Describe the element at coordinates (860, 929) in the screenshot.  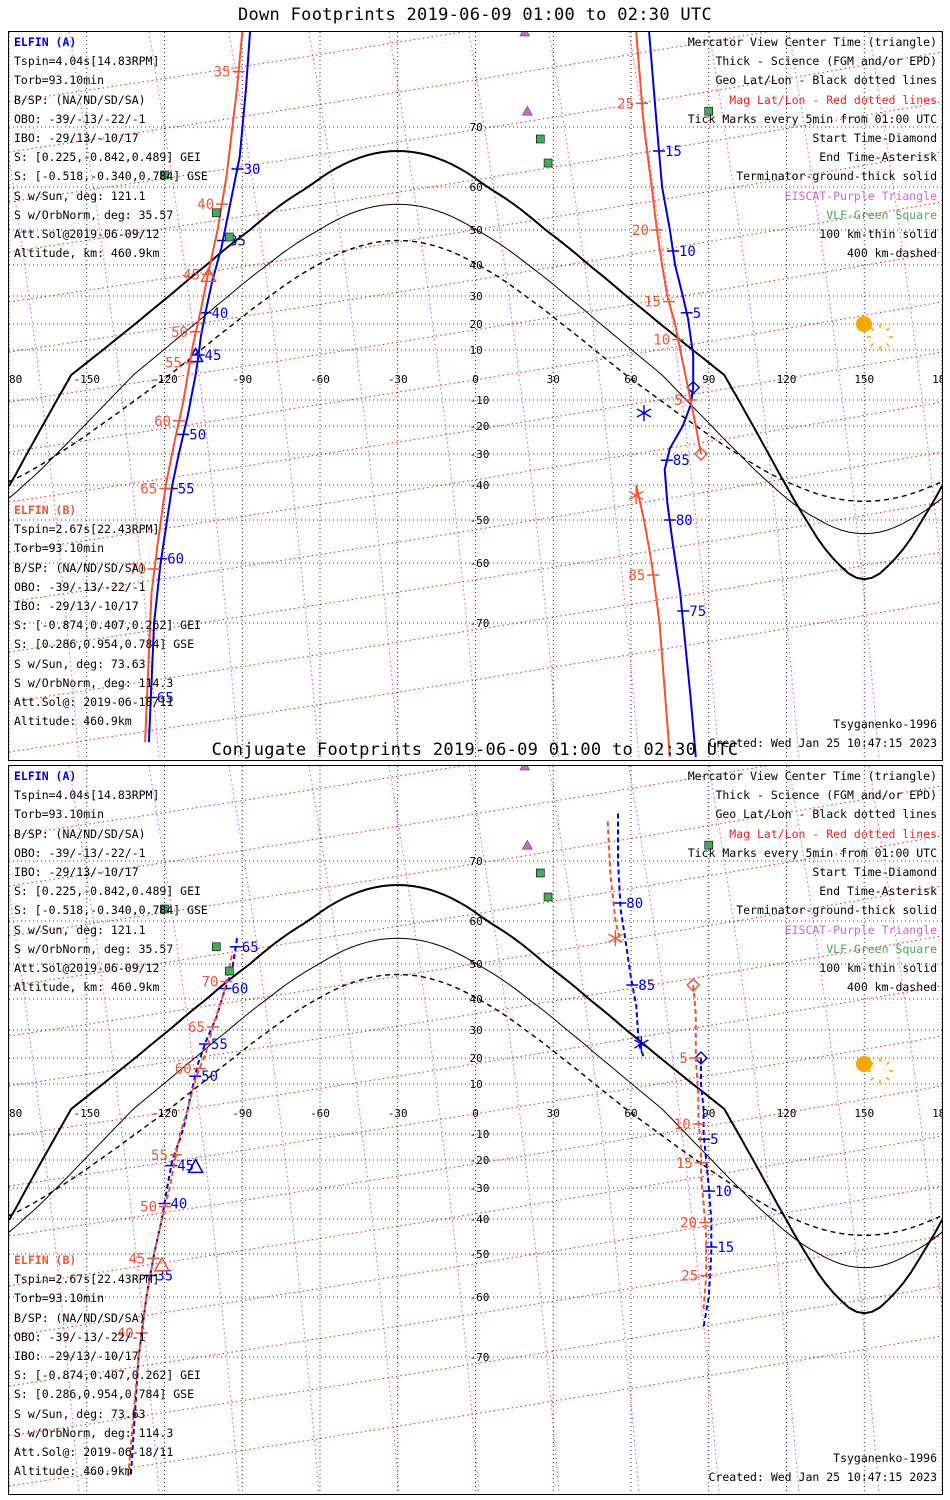
I see `legend-entry: EISCAT-Purple Triangle` at that location.